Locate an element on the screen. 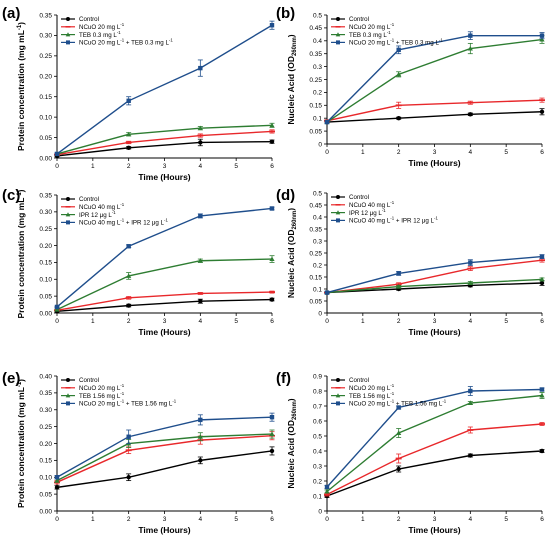 The height and width of the screenshot is (541, 550). y-axis-title: Nucleic Acid (OD260nm) is located at coordinates (292, 79).